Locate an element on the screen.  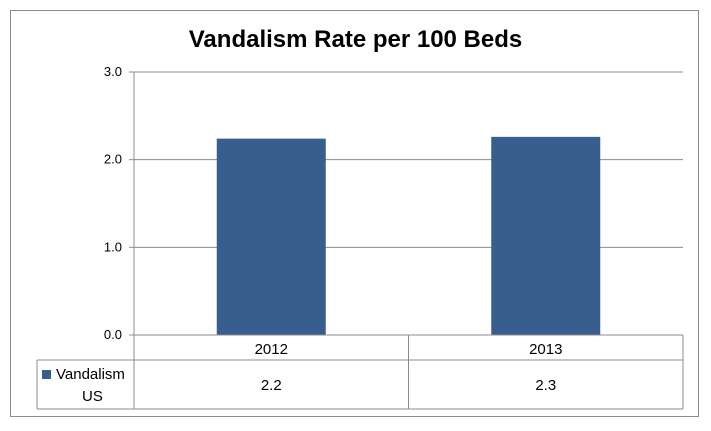
category-label-2013: 2013 is located at coordinates (545, 349).